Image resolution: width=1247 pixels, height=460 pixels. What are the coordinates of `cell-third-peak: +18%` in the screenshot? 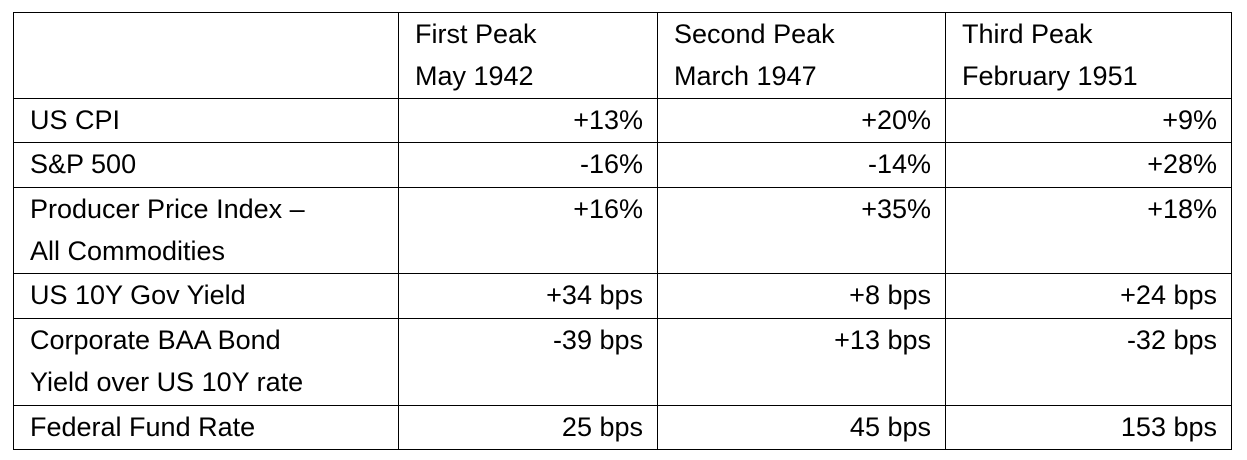 It's located at (1088, 230).